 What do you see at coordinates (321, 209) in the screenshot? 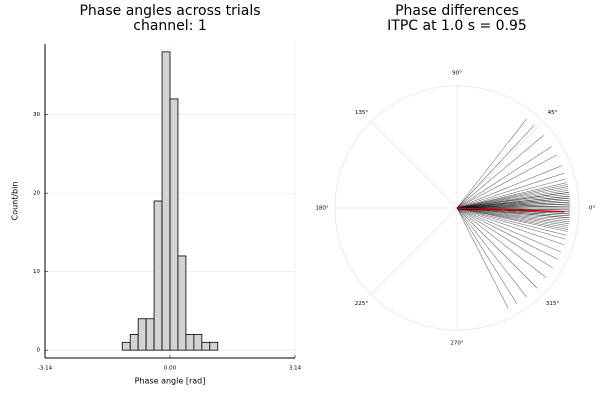
I see `theta-tick-label: 180°` at bounding box center [321, 209].